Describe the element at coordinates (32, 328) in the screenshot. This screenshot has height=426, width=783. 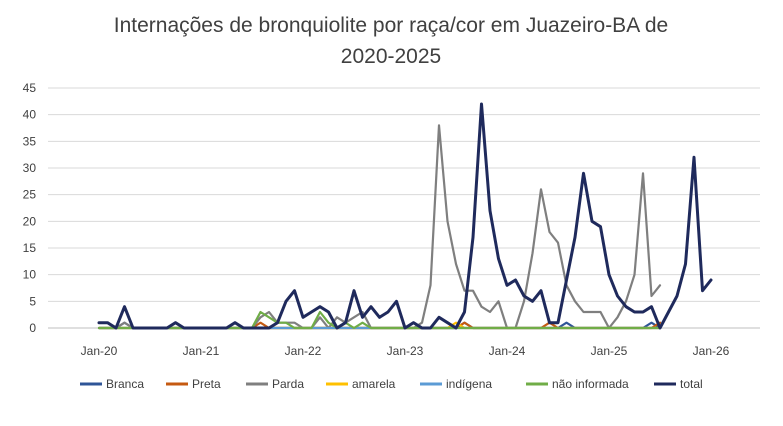
I see `y-tick-label: 0` at that location.